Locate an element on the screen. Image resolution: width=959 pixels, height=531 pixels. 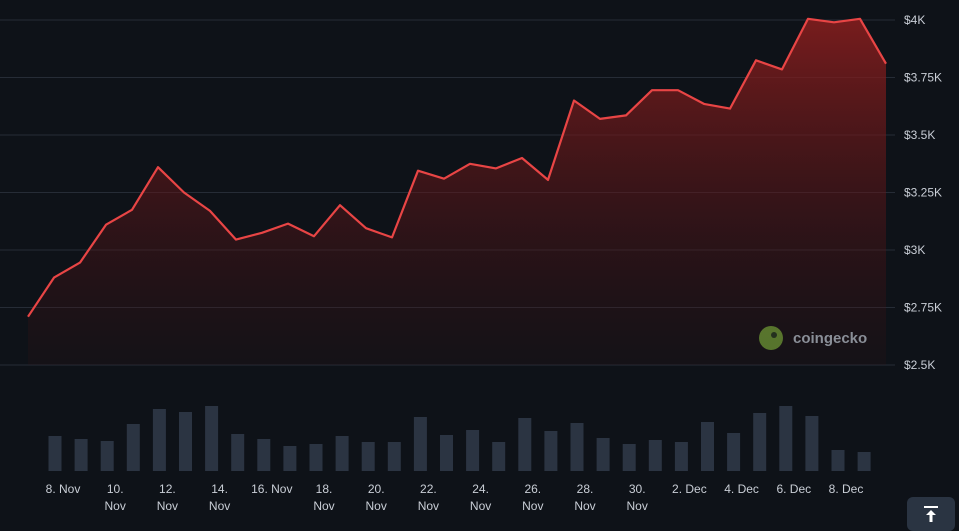
coingecko-logo-icon is located at coordinates (771, 338).